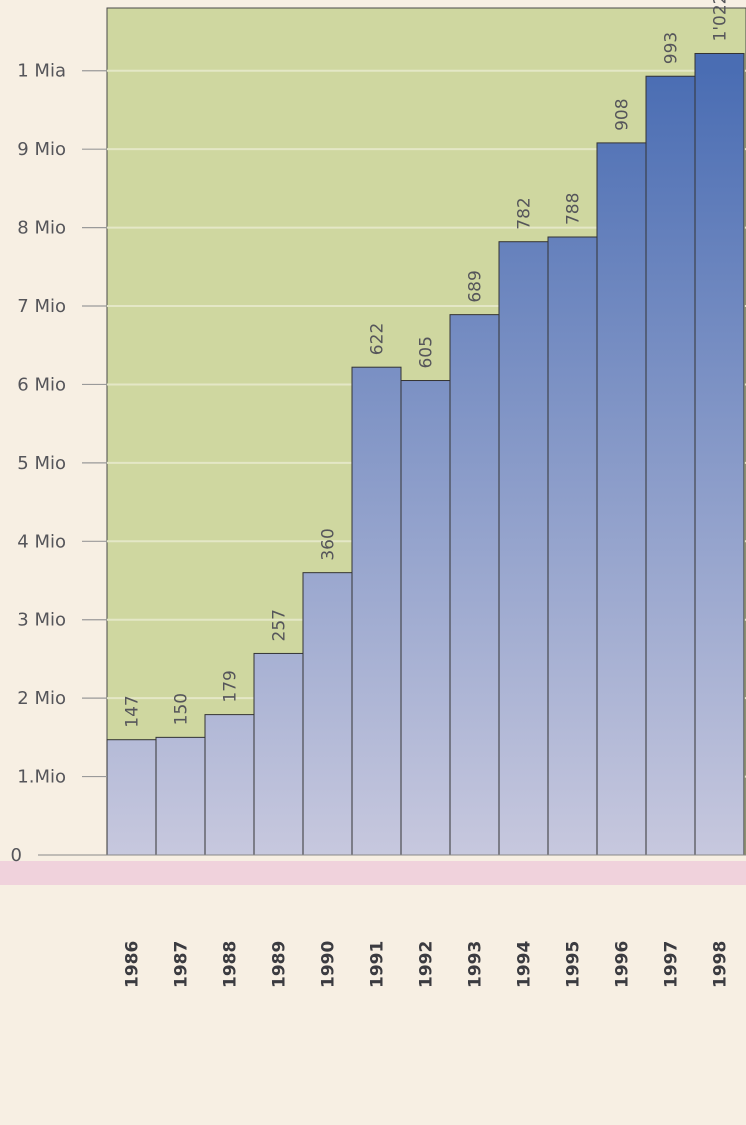 The image size is (746, 1125). What do you see at coordinates (376, 611) in the screenshot?
I see `bar-1991` at bounding box center [376, 611].